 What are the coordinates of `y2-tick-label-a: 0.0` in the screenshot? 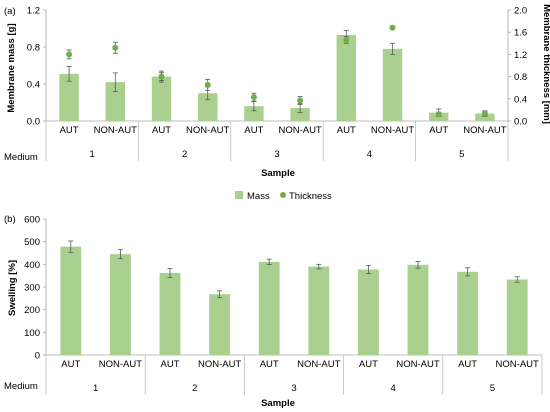 It's located at (520, 122).